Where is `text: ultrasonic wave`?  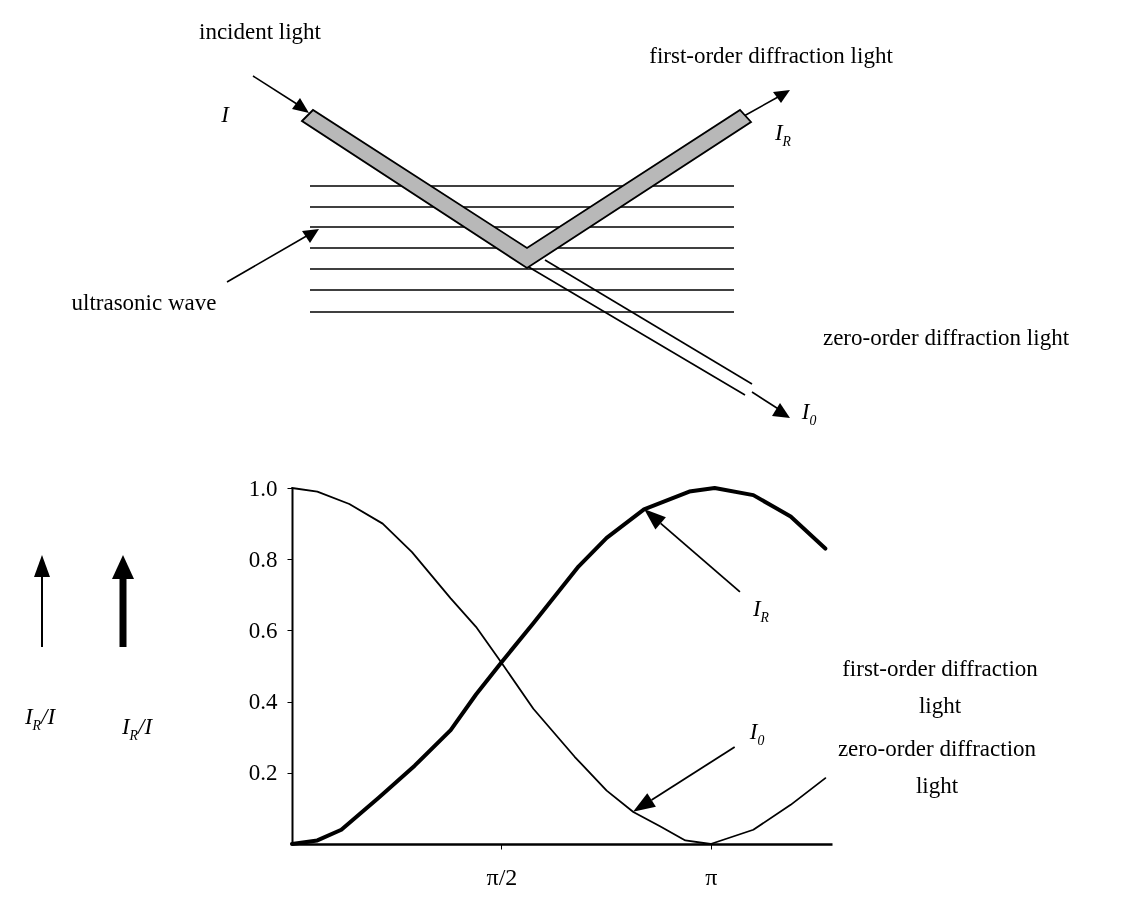
text: ultrasonic wave is located at coordinates (144, 302).